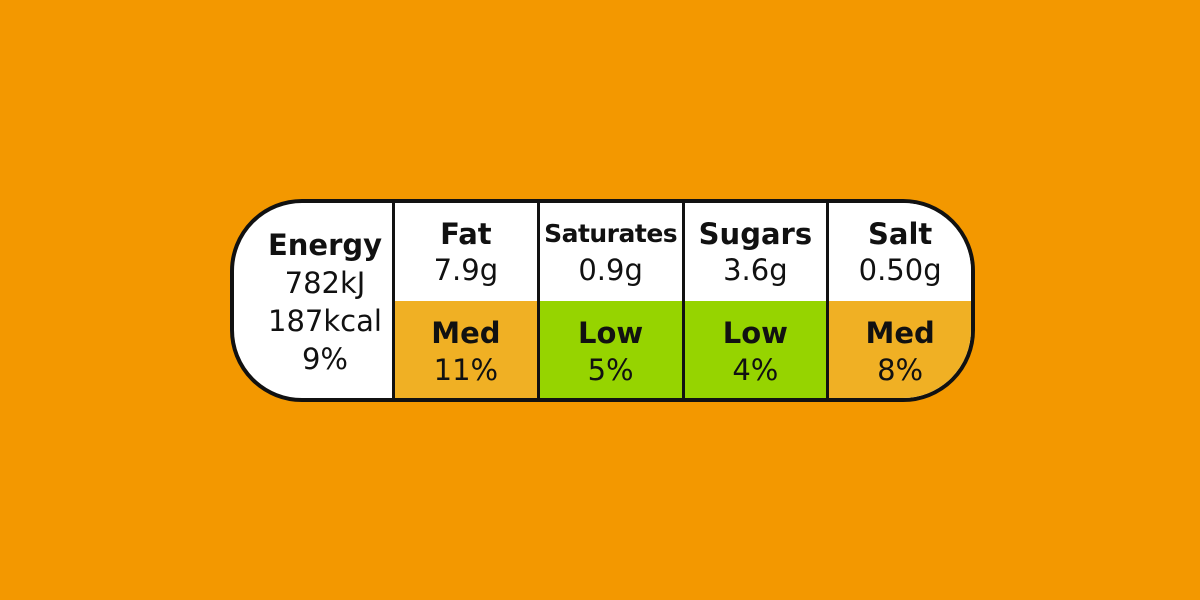  I want to click on energy-kcal: 187kcal, so click(325, 320).